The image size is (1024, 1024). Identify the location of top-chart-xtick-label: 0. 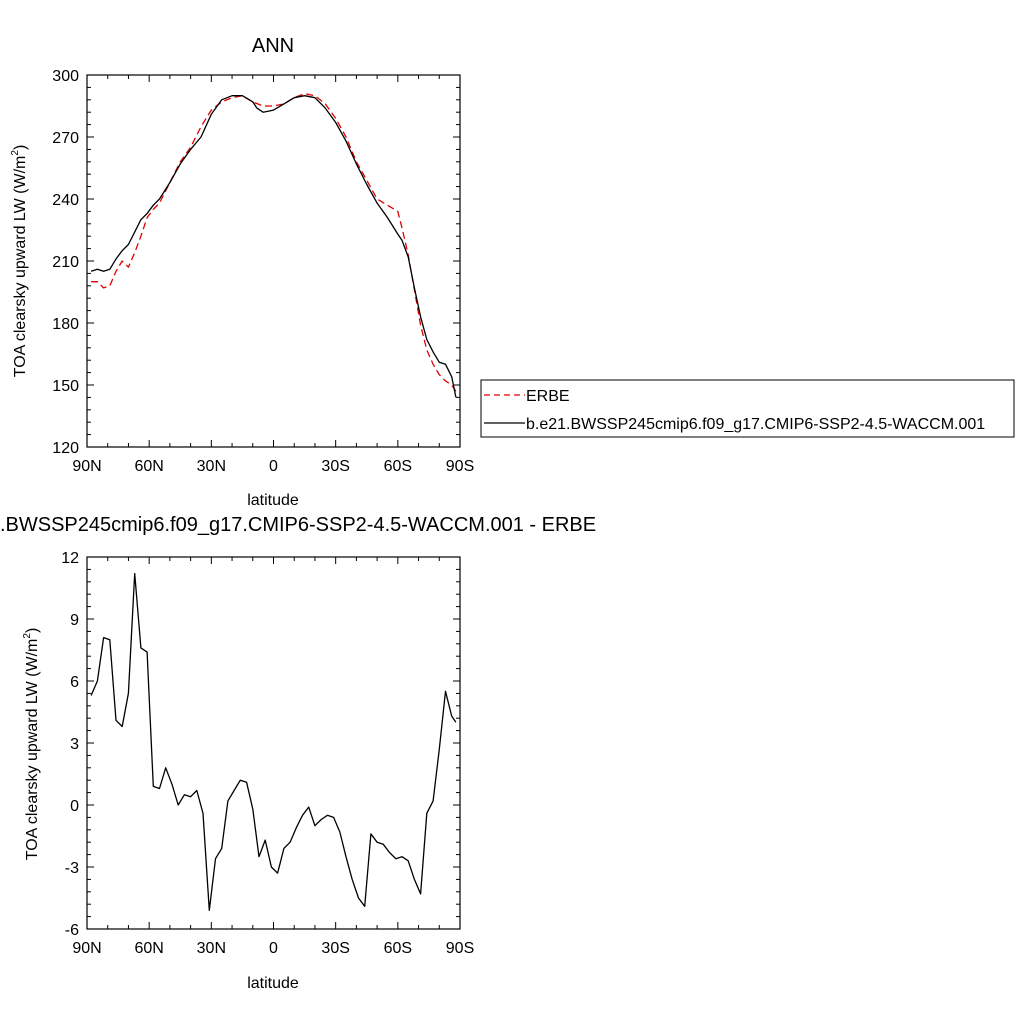
(273, 466).